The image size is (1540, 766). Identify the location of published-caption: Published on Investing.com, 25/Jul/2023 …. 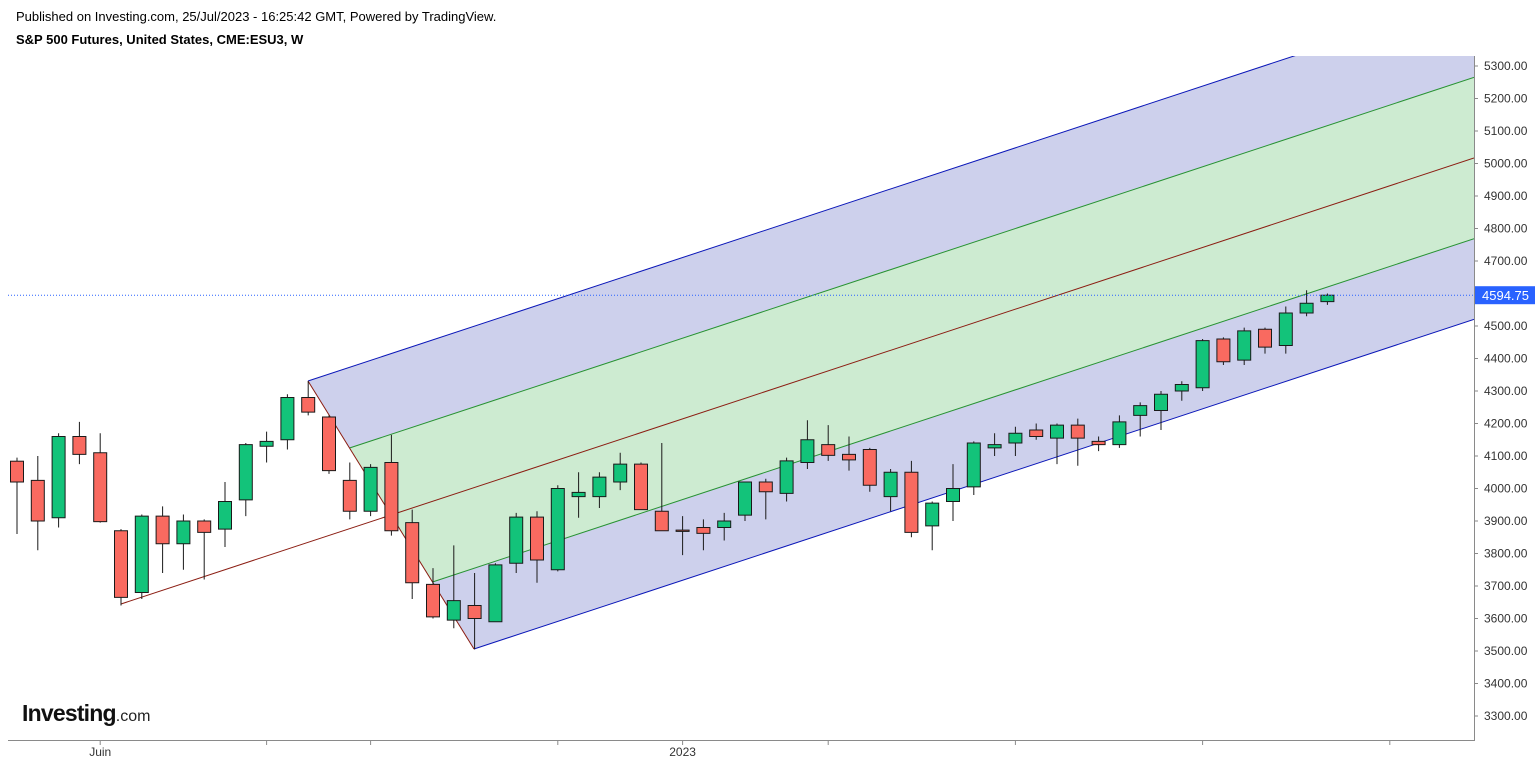
(256, 16).